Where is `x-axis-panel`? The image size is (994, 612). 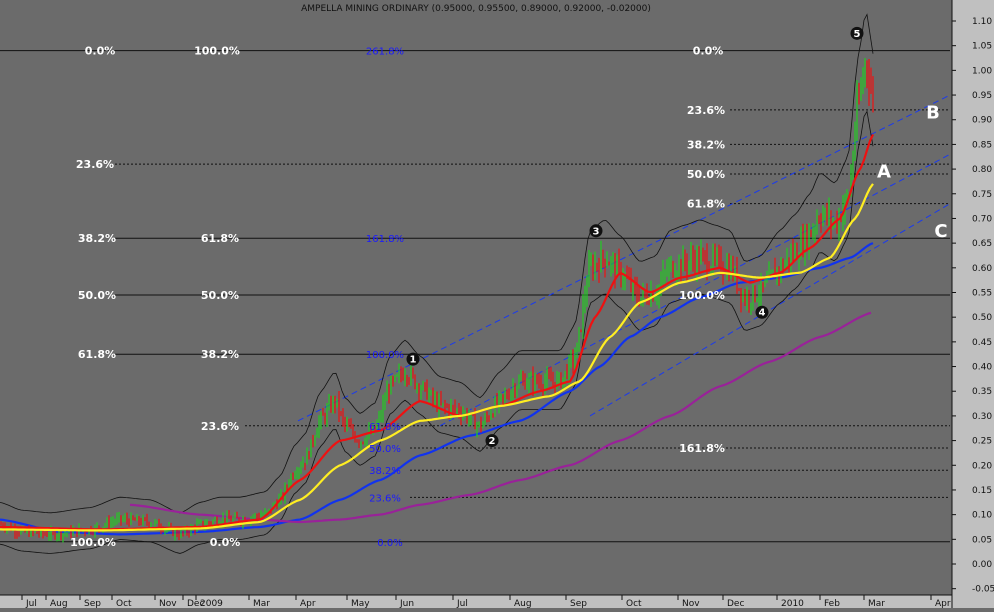
x-axis-panel is located at coordinates (476, 601).